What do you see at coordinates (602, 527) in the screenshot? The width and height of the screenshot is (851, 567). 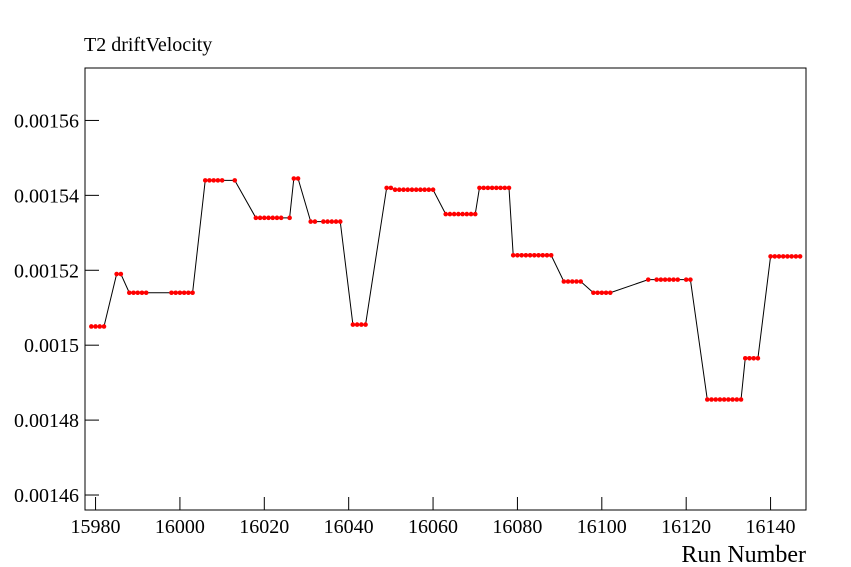 I see `x-tick-label: 16100` at bounding box center [602, 527].